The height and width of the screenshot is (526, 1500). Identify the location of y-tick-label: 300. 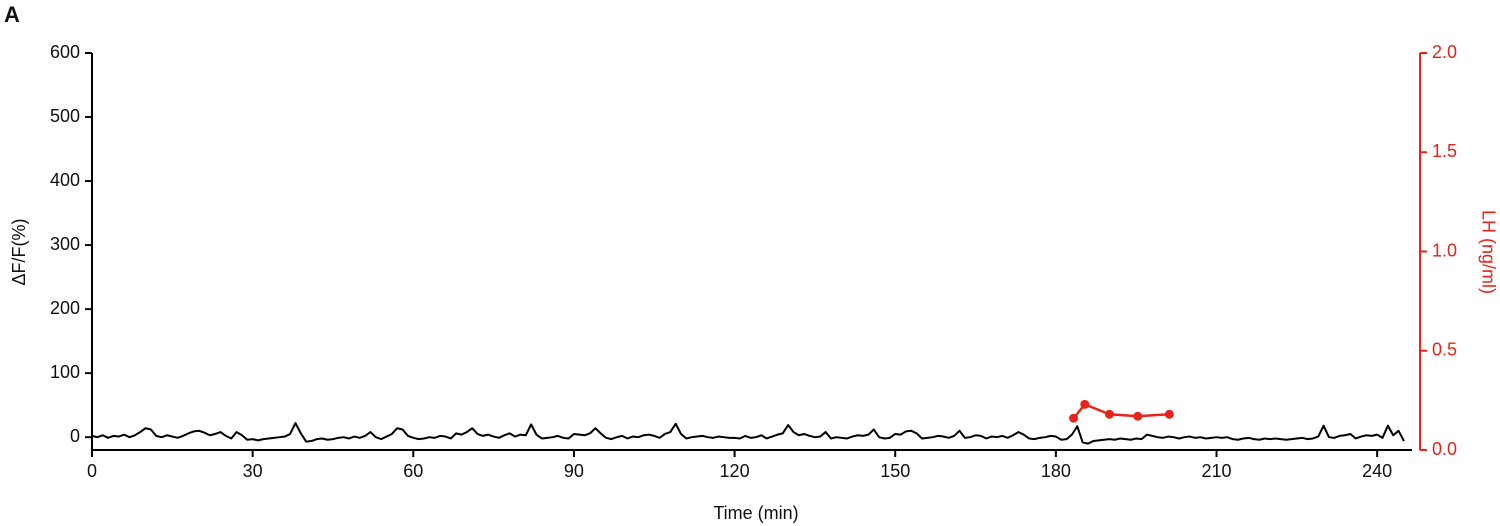
(65, 244).